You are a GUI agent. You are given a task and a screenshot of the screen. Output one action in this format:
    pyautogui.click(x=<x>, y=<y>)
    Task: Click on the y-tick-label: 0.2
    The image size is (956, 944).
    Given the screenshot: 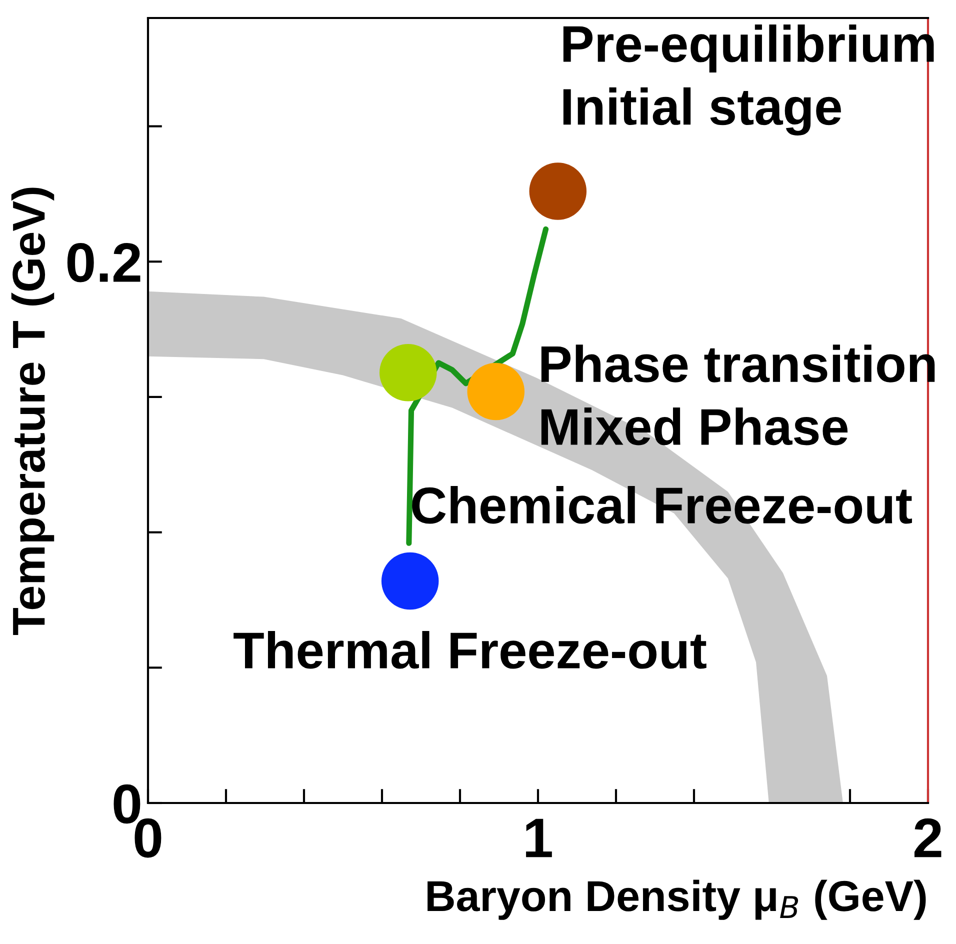 What is the action you would take?
    pyautogui.click(x=103, y=262)
    